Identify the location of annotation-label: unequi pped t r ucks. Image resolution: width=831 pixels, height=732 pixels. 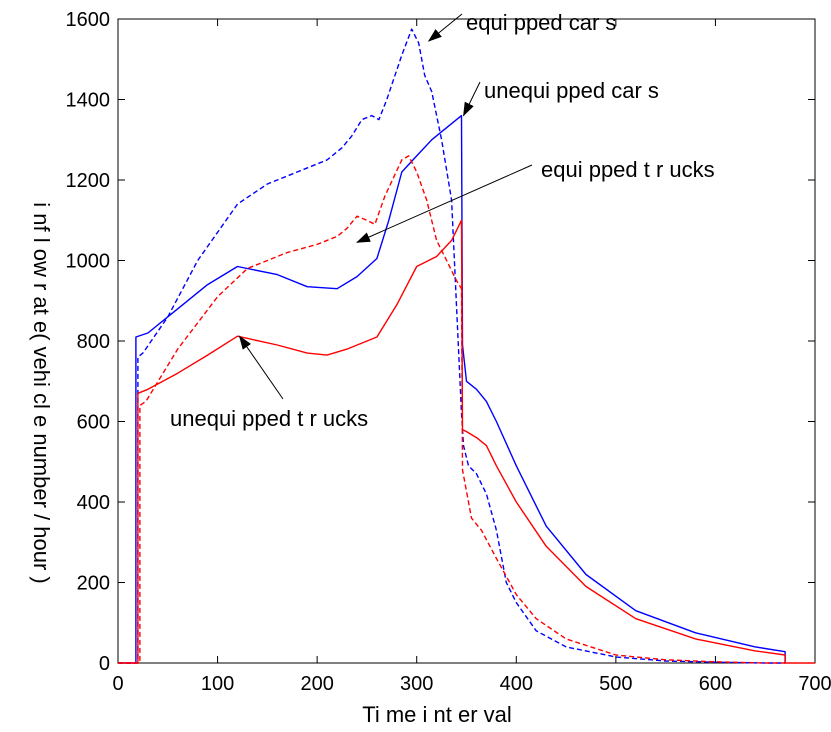
(269, 418).